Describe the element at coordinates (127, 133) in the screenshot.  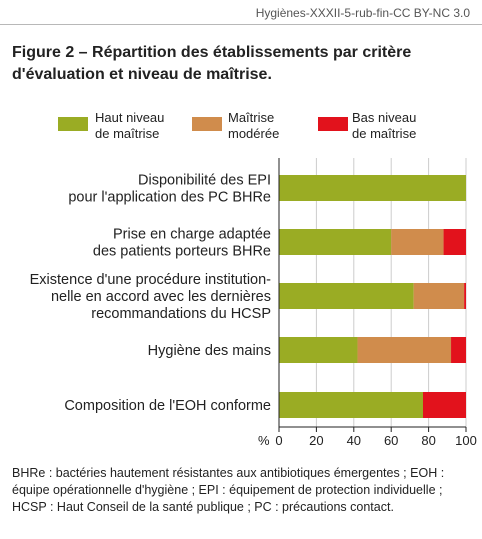
I see `legend-label-haut-line2: de maîtrise` at that location.